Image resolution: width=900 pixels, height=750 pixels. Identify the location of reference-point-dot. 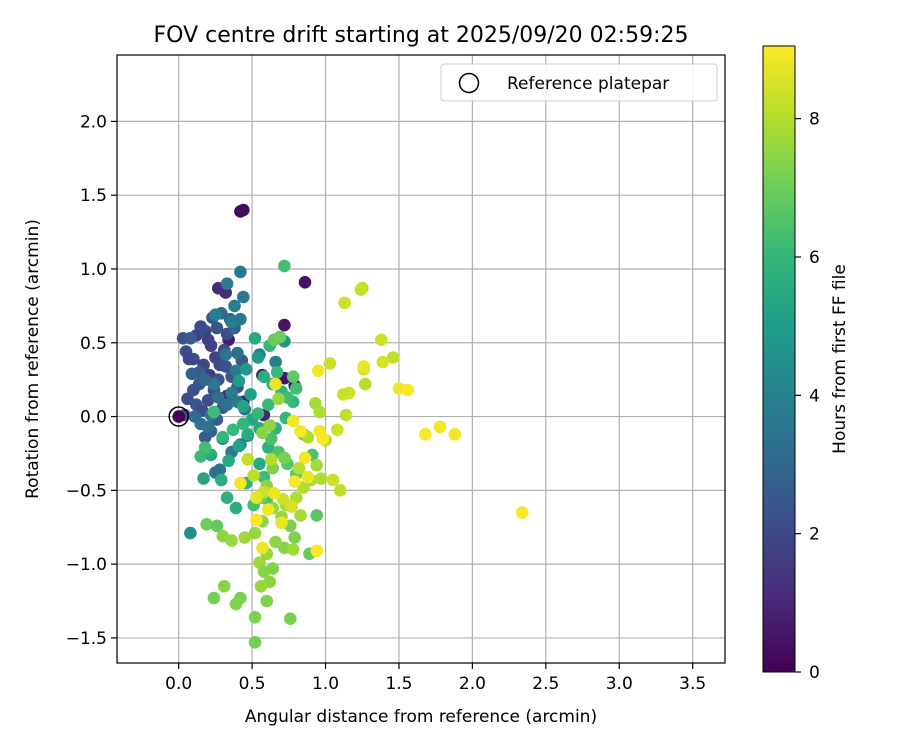
(178, 416).